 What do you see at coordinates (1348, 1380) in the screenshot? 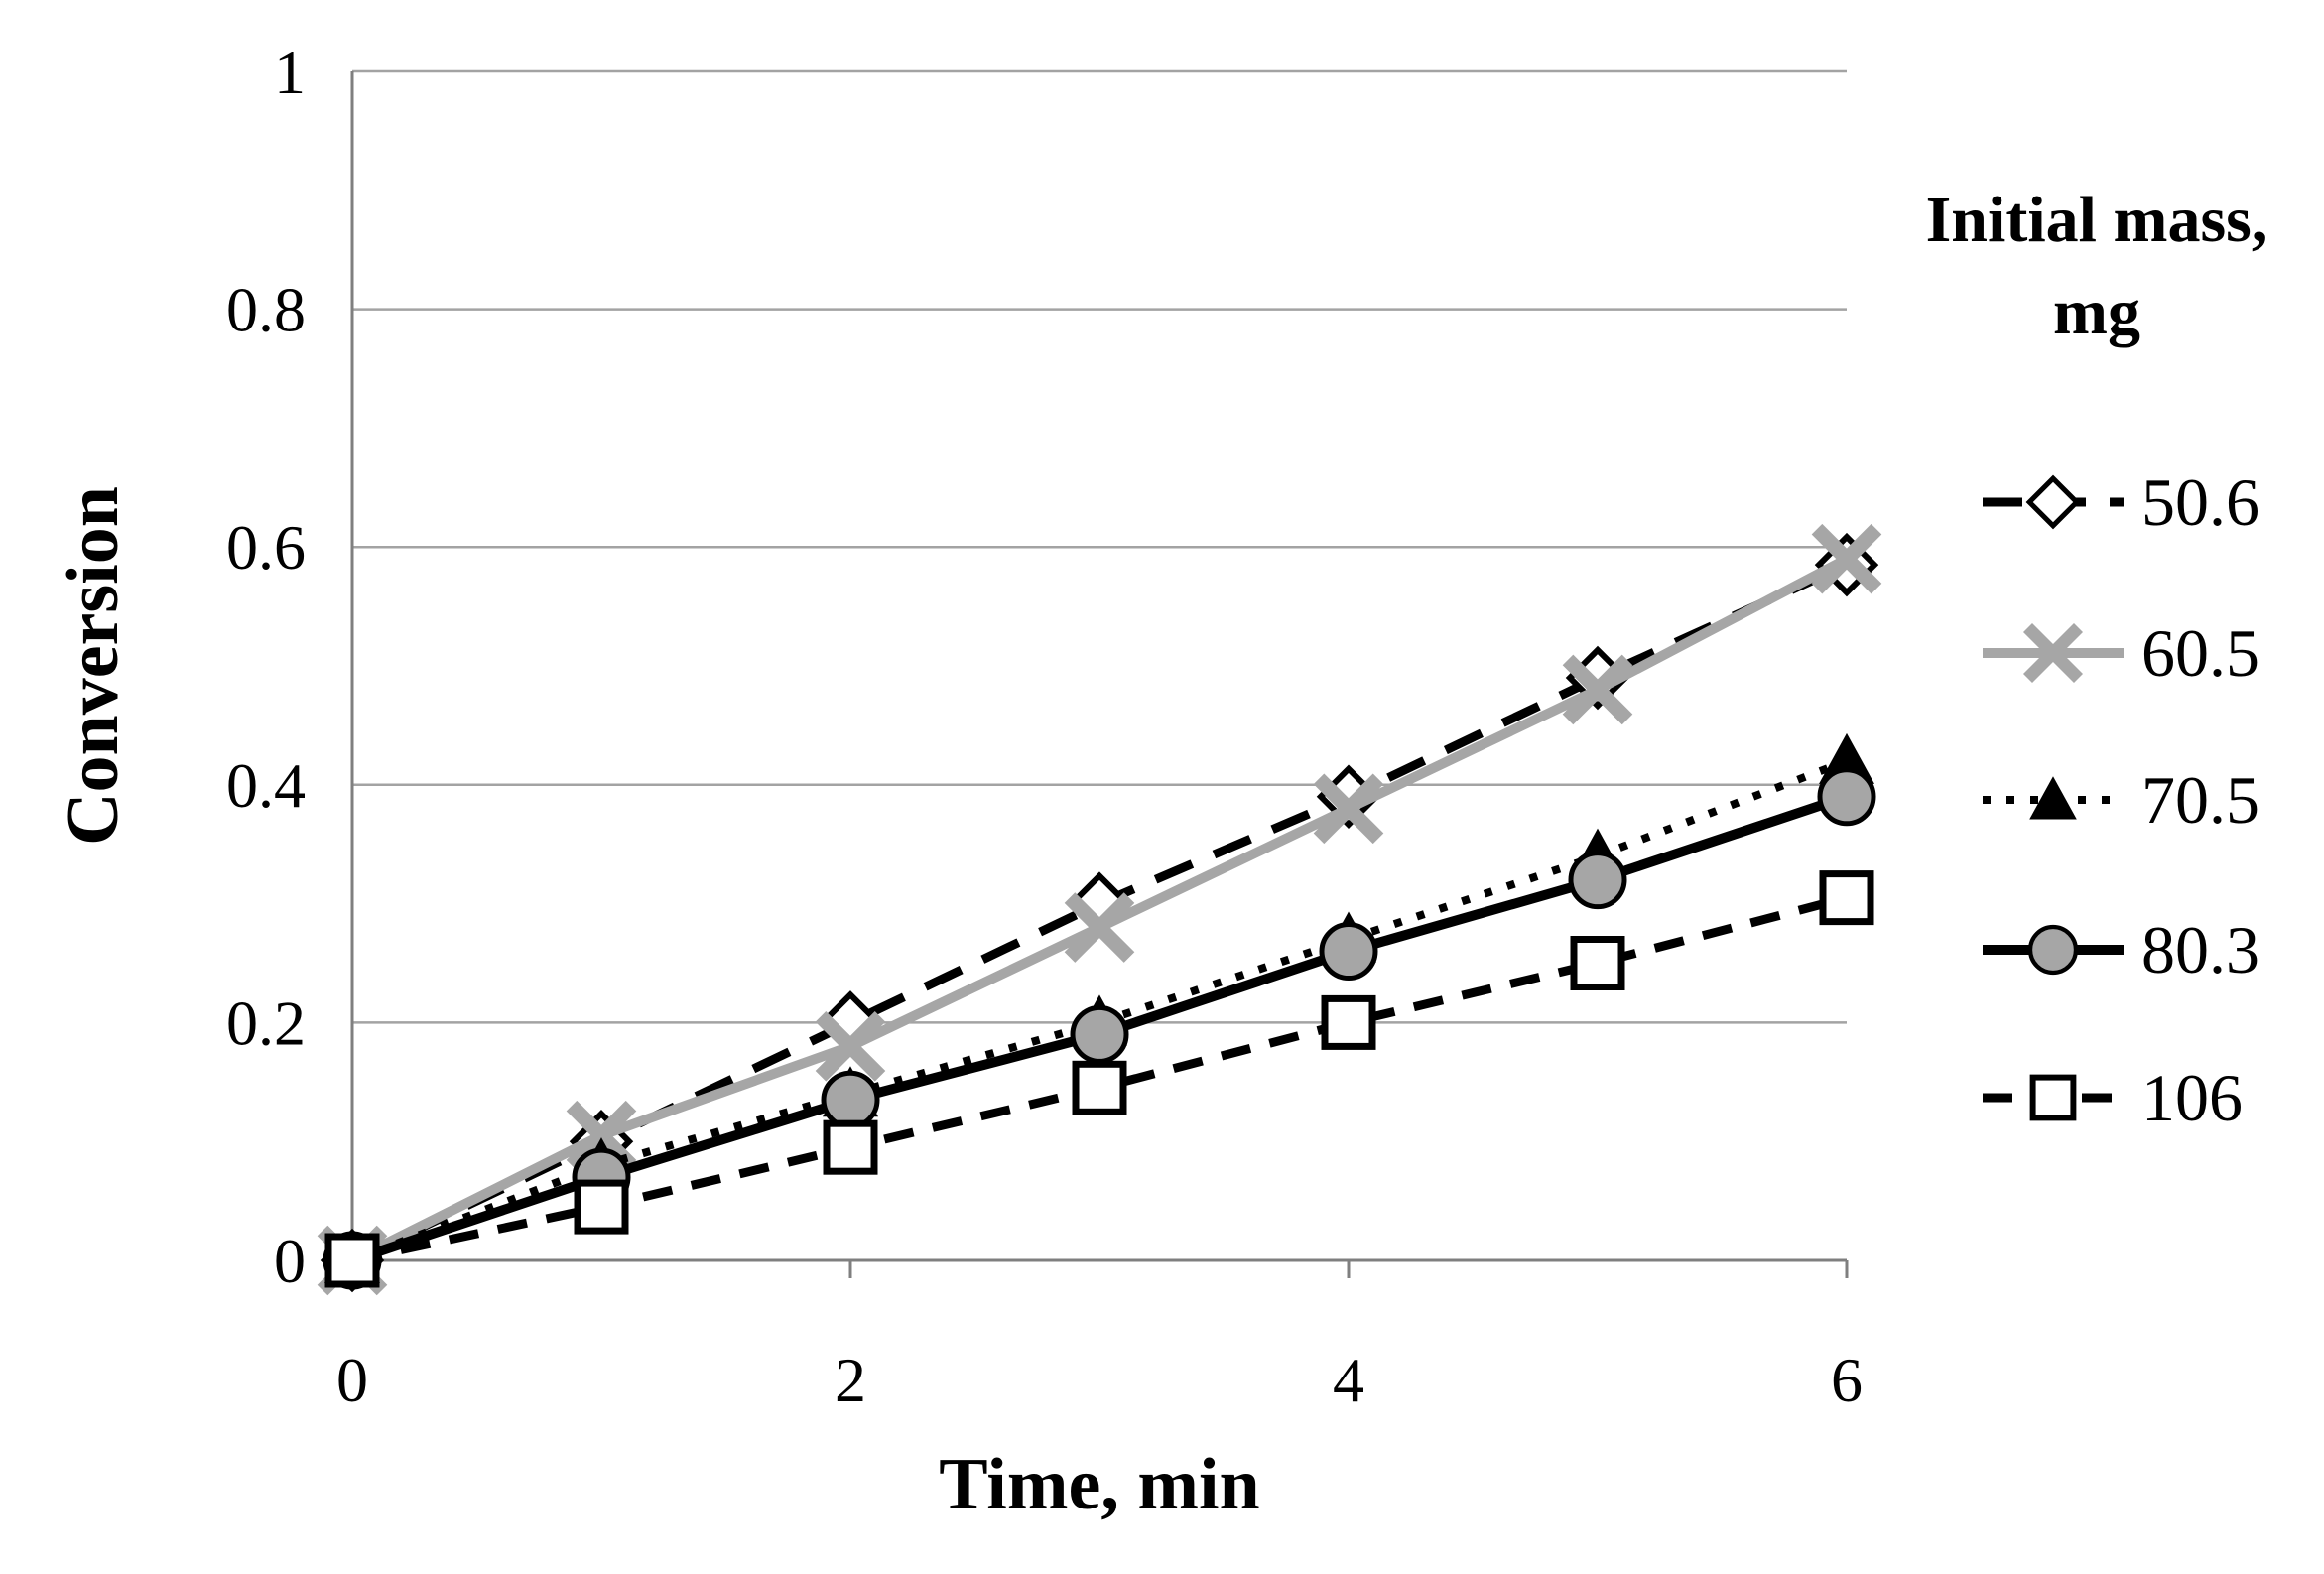
I see `x-tick-label-4: 4` at bounding box center [1348, 1380].